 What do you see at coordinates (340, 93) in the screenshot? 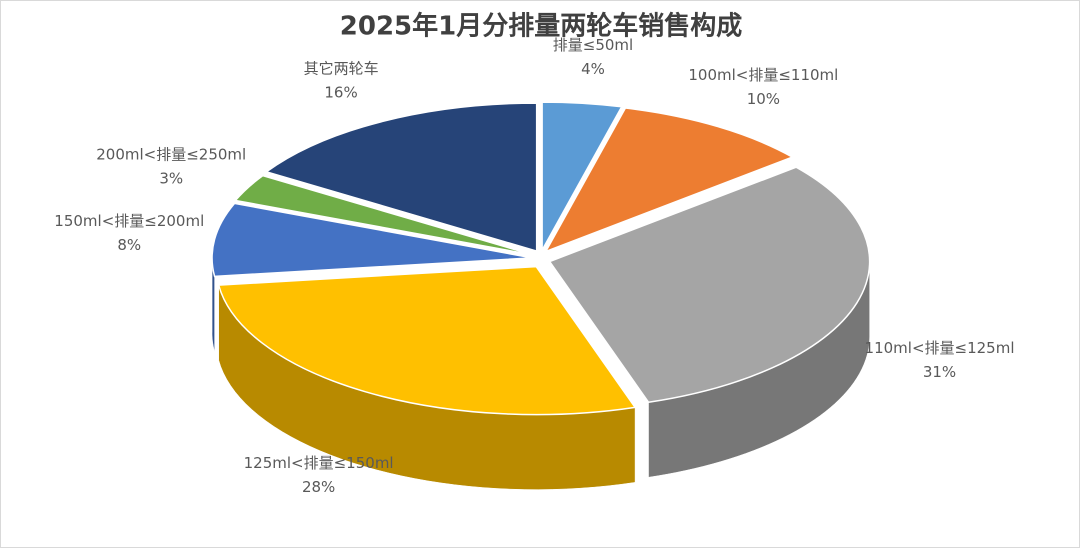
I see `value-label: 16%` at bounding box center [340, 93].